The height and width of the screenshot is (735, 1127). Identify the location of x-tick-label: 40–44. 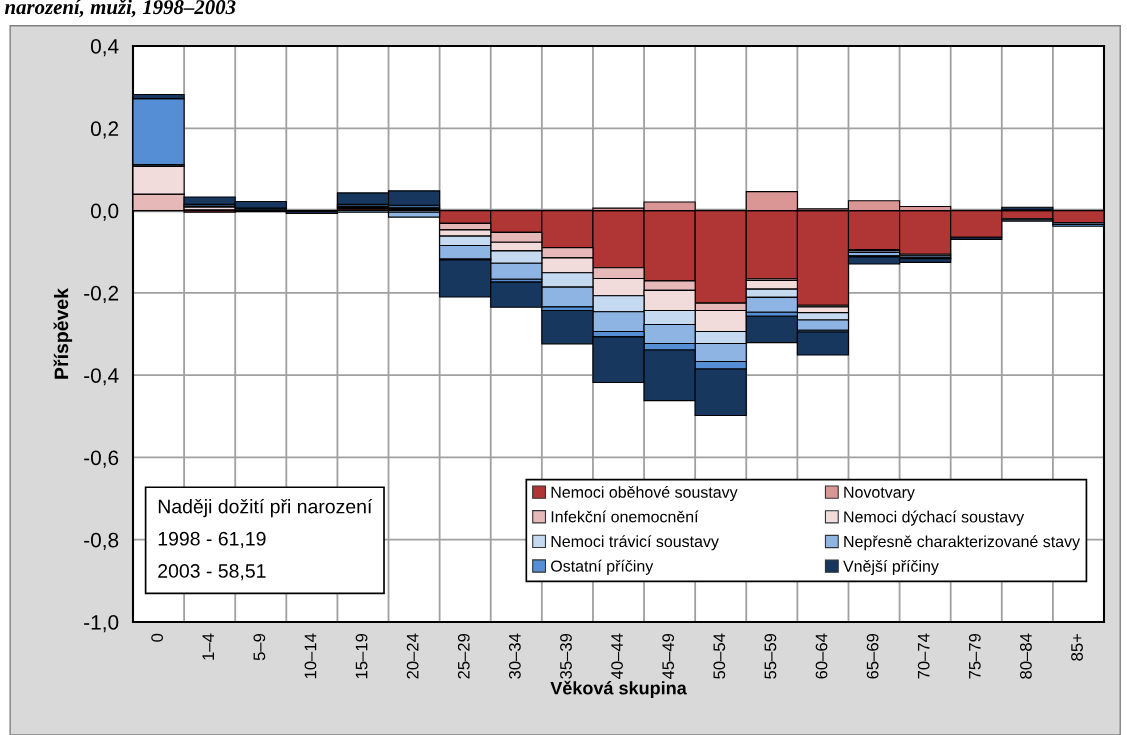
(617, 656).